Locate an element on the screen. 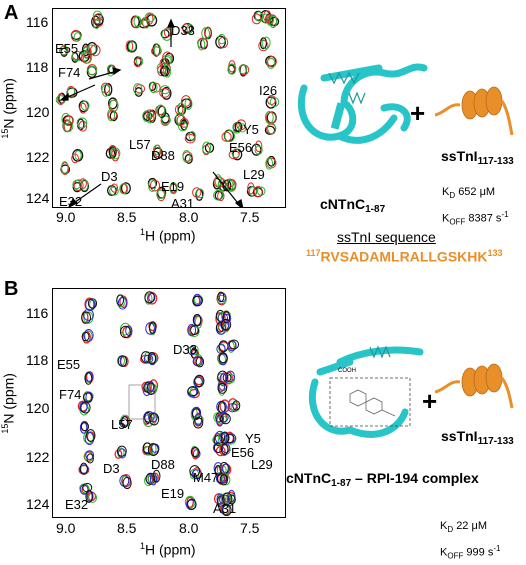 Image resolution: width=526 pixels, height=565 pixels. spectrum-b-peaks is located at coordinates (159, 404).